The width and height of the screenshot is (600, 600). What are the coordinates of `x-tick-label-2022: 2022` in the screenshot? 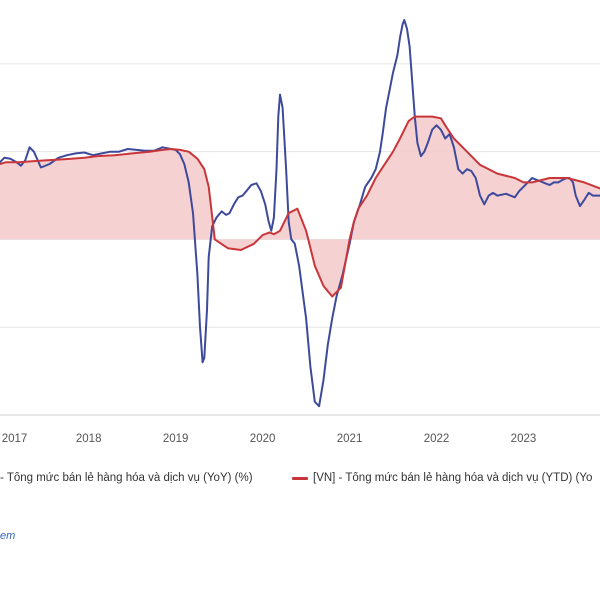 It's located at (437, 439).